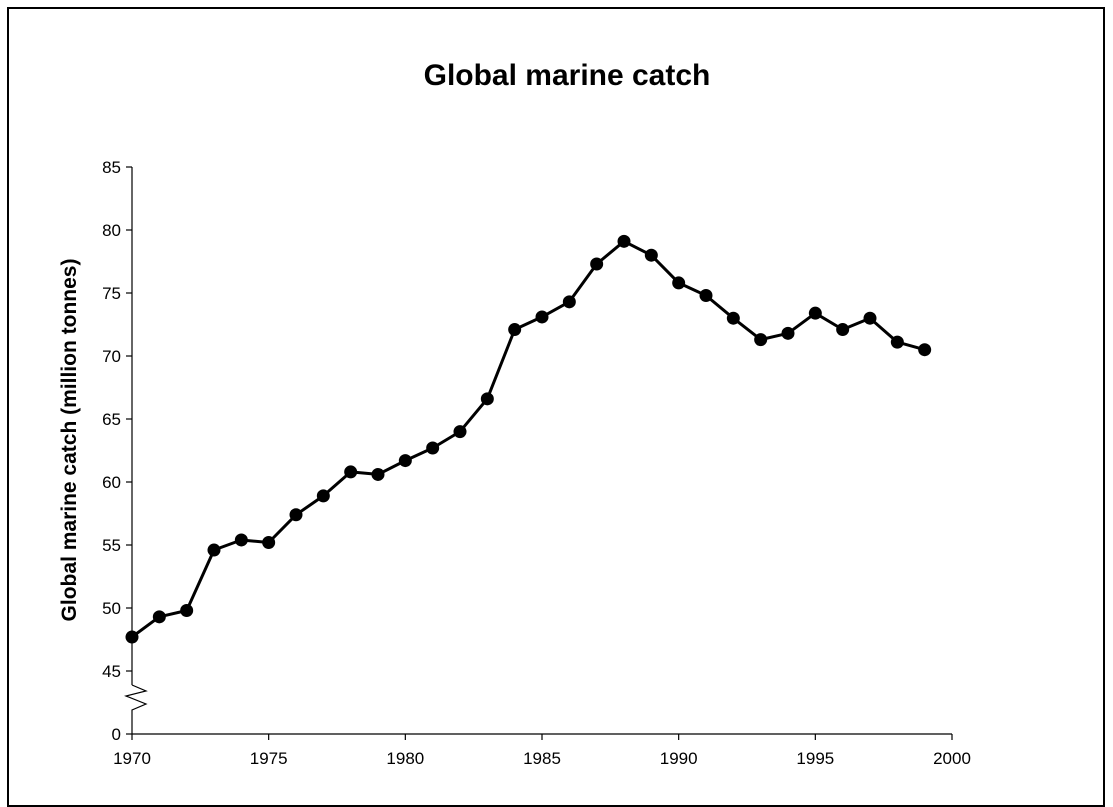 The image size is (1113, 807). What do you see at coordinates (116, 734) in the screenshot?
I see `y-tick-label-zero: 0` at bounding box center [116, 734].